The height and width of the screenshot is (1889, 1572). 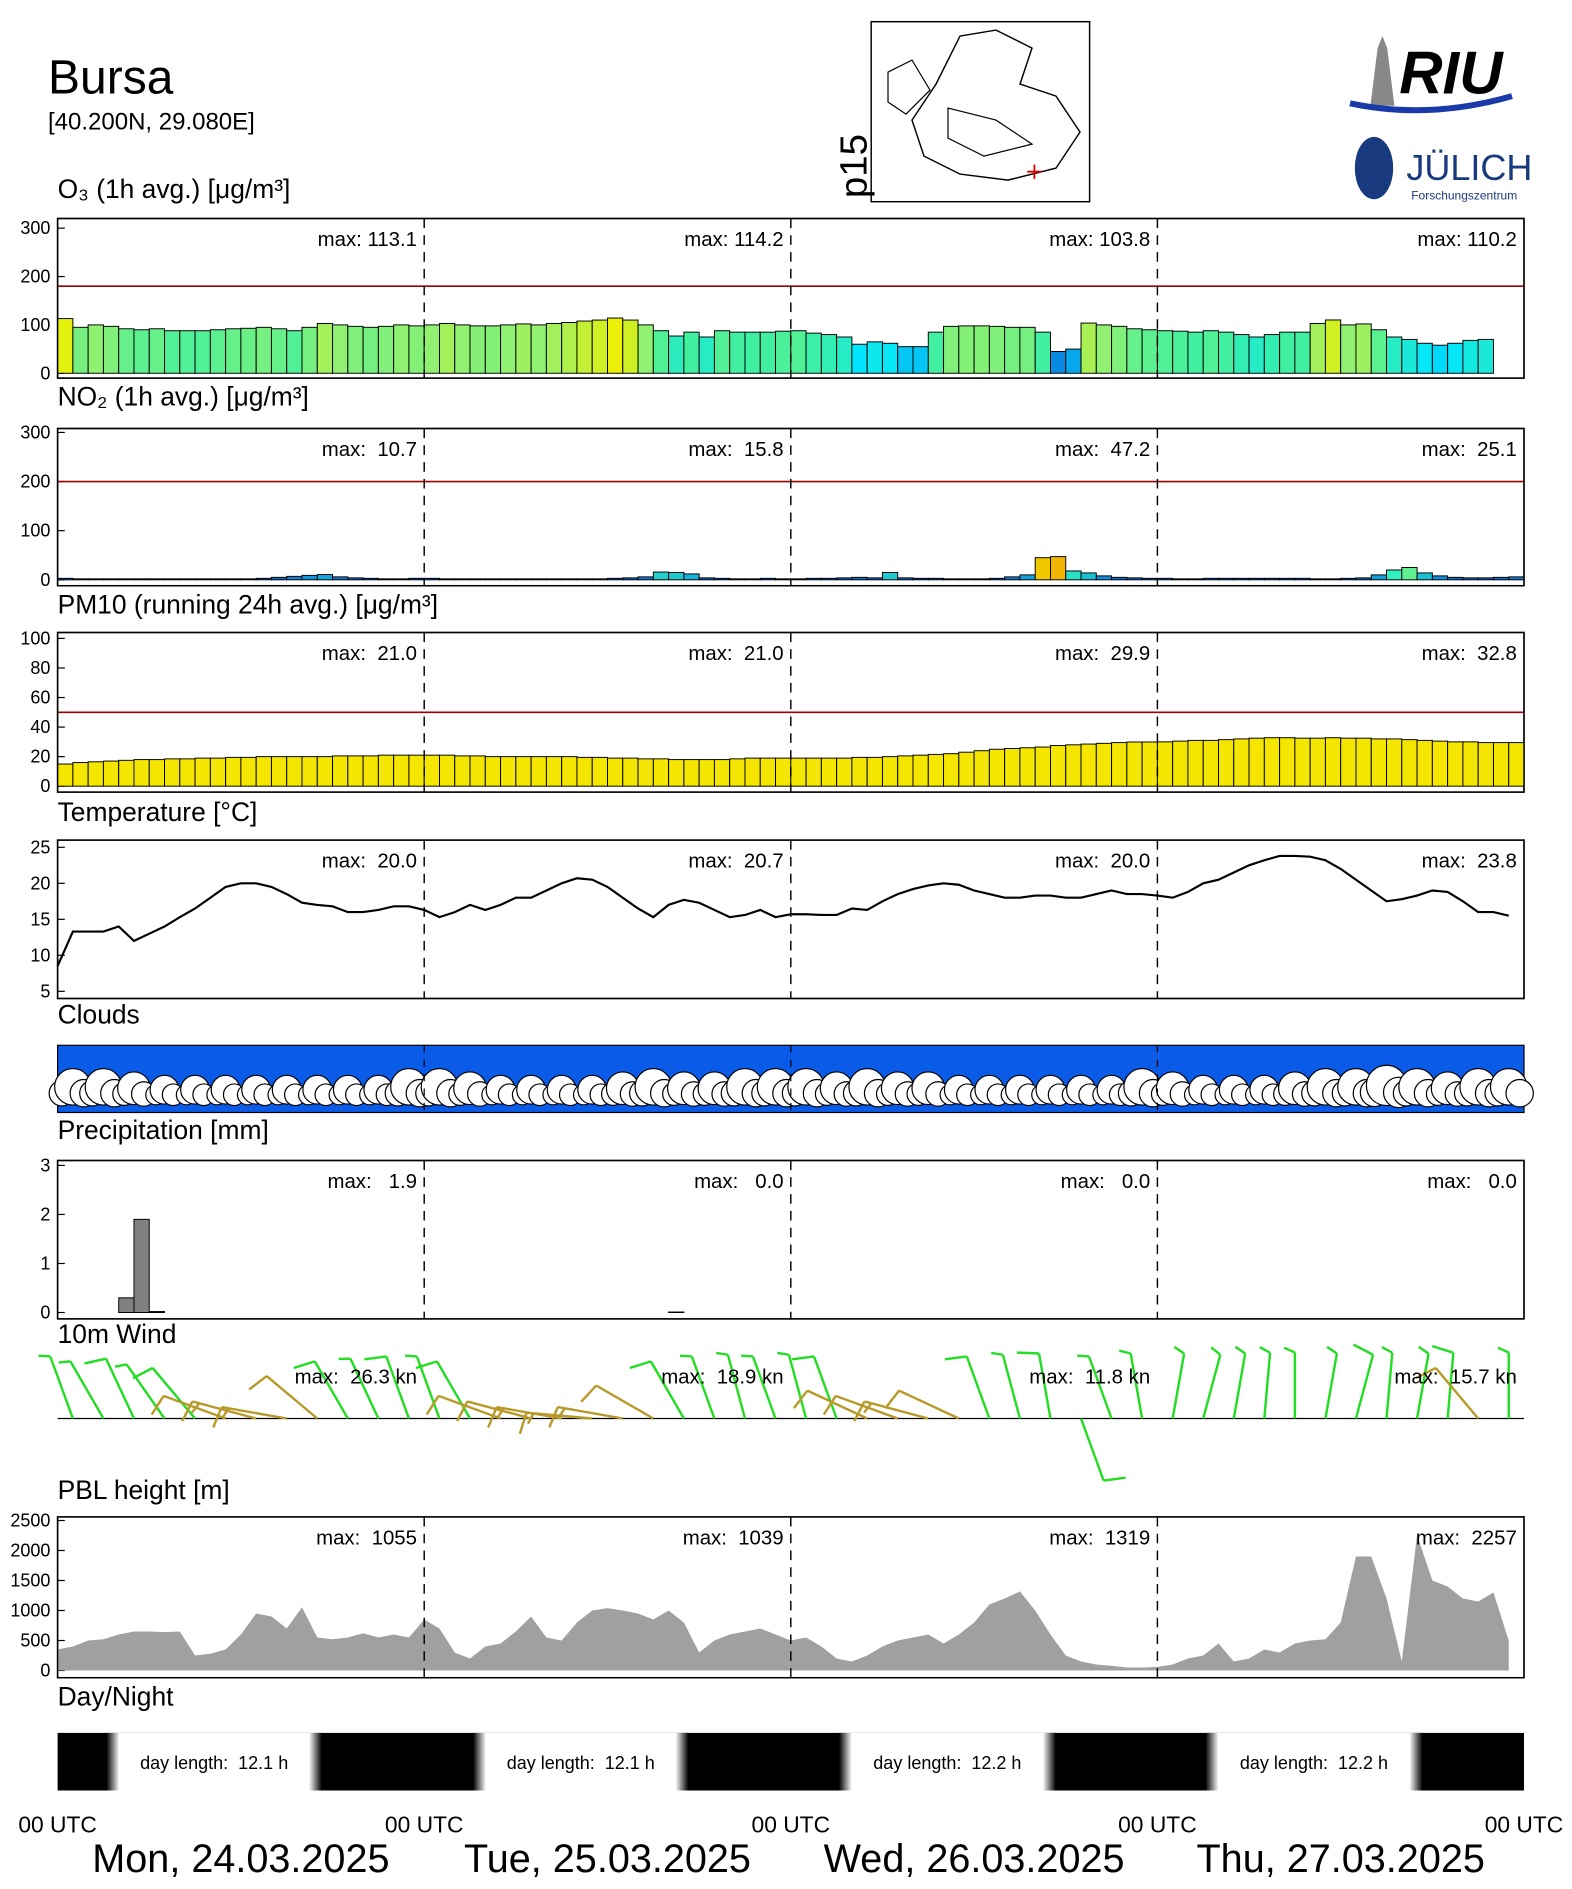 What do you see at coordinates (30, 1611) in the screenshot?
I see `y-tick-label: 1000` at bounding box center [30, 1611].